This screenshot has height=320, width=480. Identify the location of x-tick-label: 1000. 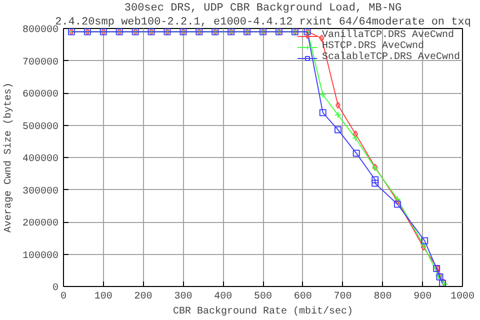
(462, 297).